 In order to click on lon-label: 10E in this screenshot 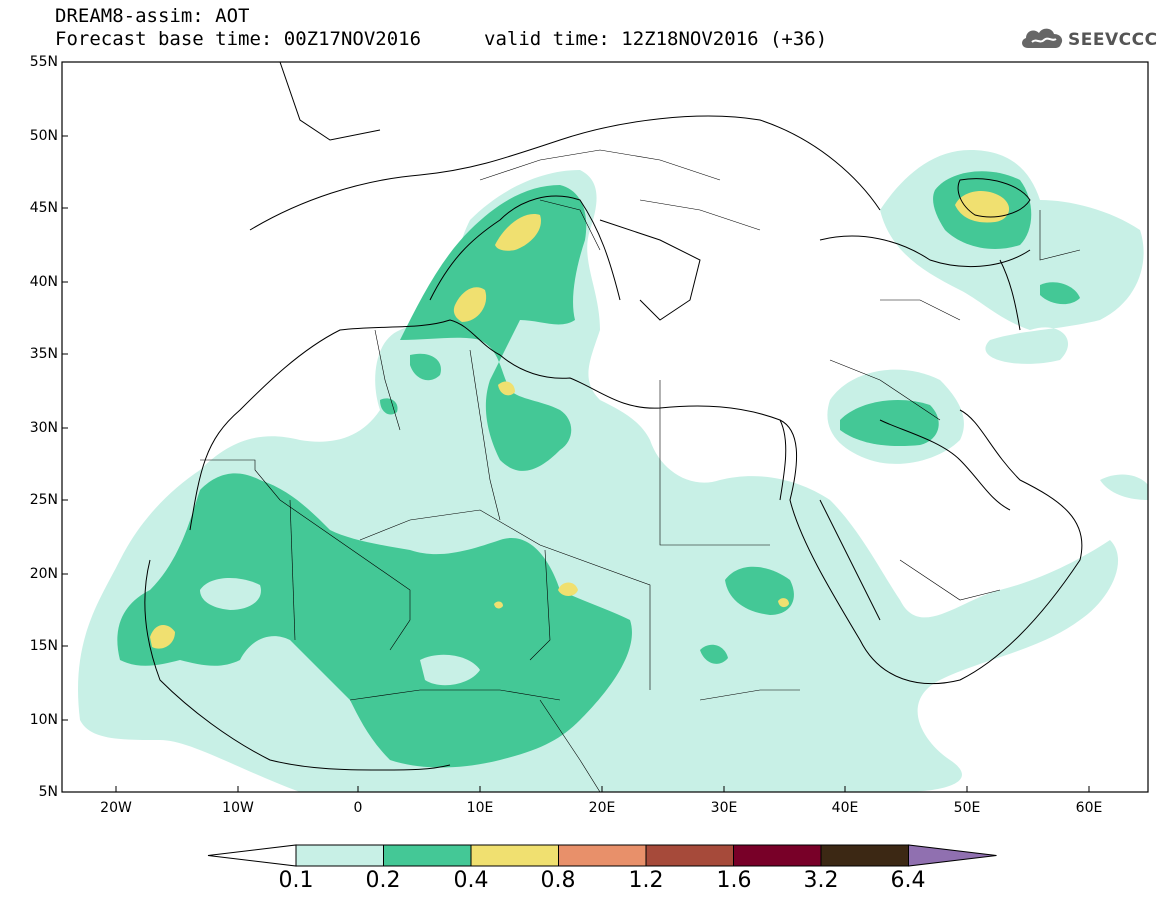, I will do `click(480, 808)`.